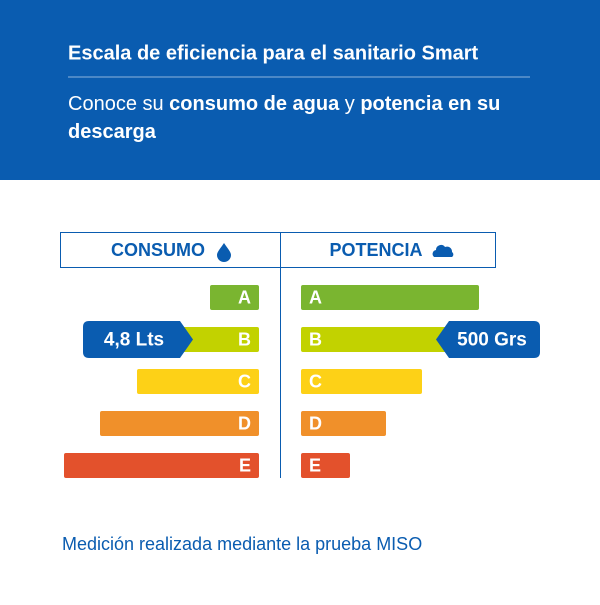 The image size is (600, 605). I want to click on power-indicator, so click(488, 339).